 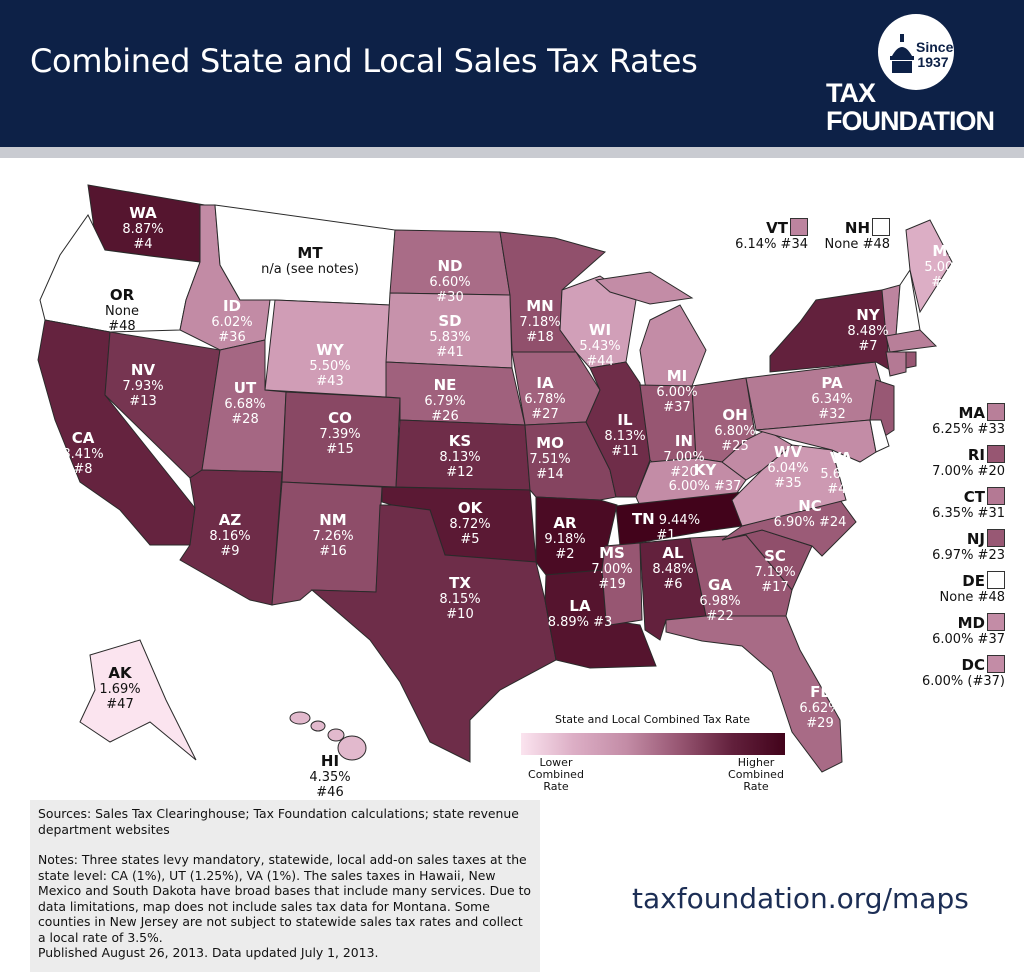 What do you see at coordinates (138, 700) in the screenshot?
I see `state-shape-ak` at bounding box center [138, 700].